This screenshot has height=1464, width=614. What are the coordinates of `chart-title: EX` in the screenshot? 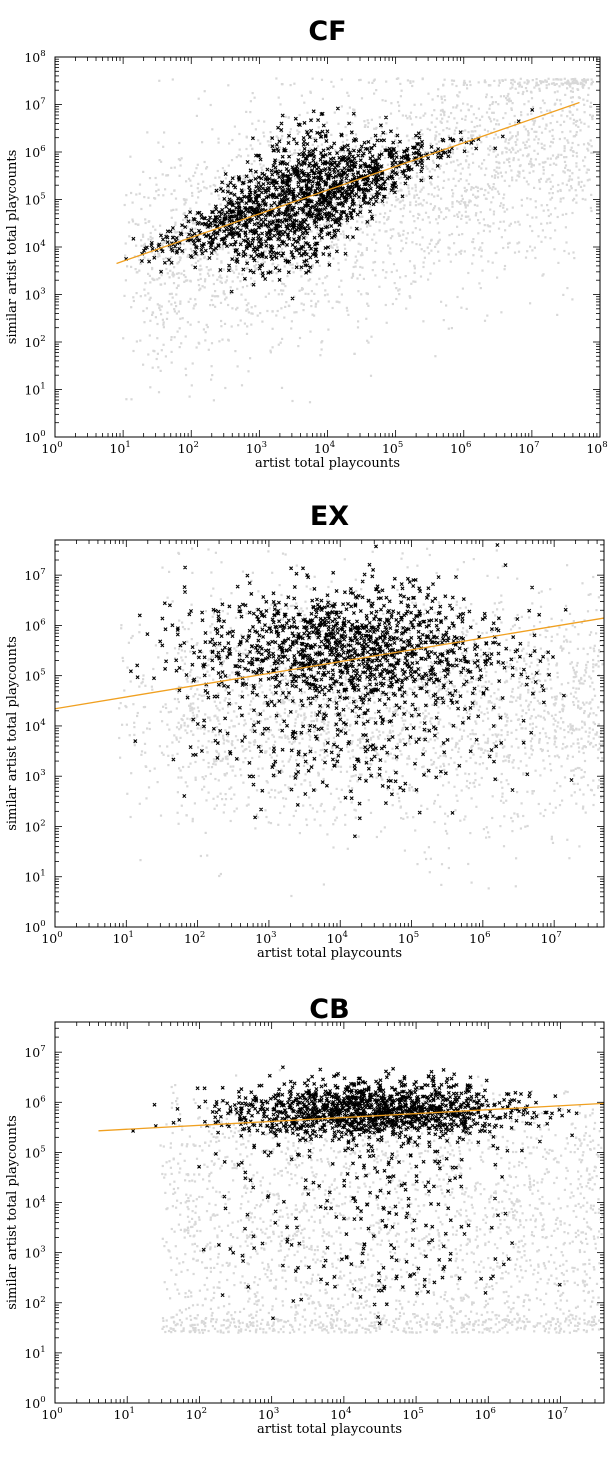 It's located at (329, 516).